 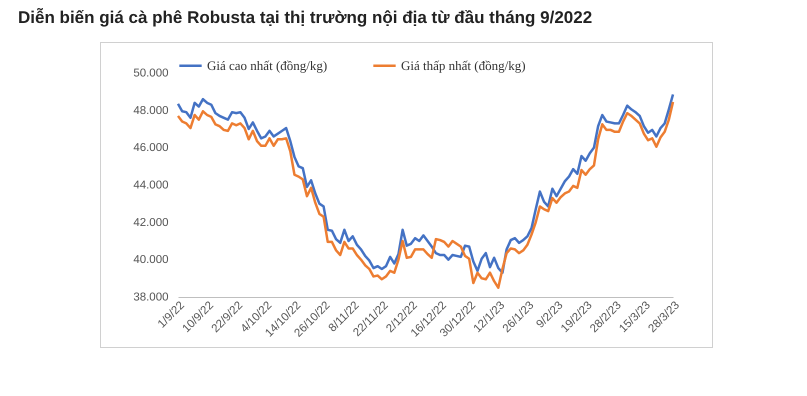 What do you see at coordinates (150, 148) in the screenshot?
I see `y-tick-label: 46.000` at bounding box center [150, 148].